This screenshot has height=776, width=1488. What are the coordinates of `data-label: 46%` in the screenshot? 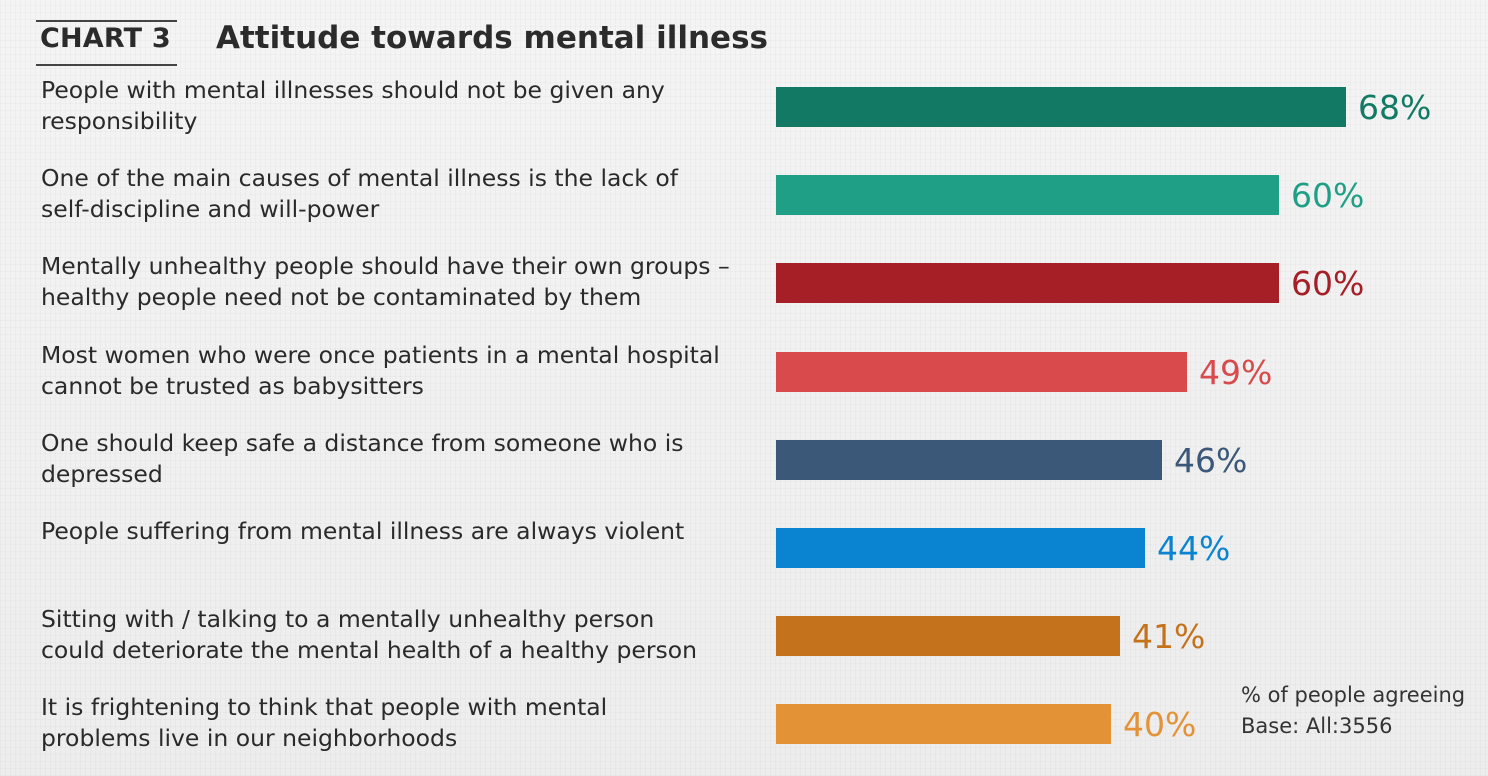 It's located at (1211, 460).